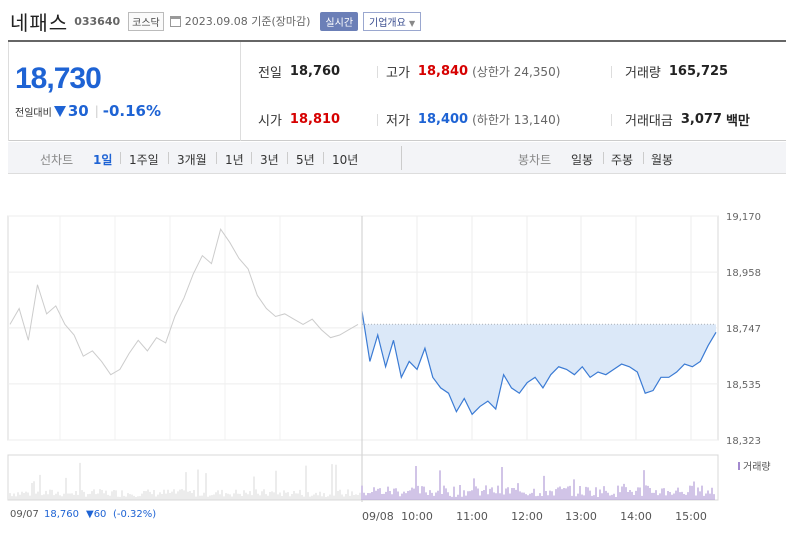 The height and width of the screenshot is (540, 787). I want to click on stat-value: 3,077, so click(701, 119).